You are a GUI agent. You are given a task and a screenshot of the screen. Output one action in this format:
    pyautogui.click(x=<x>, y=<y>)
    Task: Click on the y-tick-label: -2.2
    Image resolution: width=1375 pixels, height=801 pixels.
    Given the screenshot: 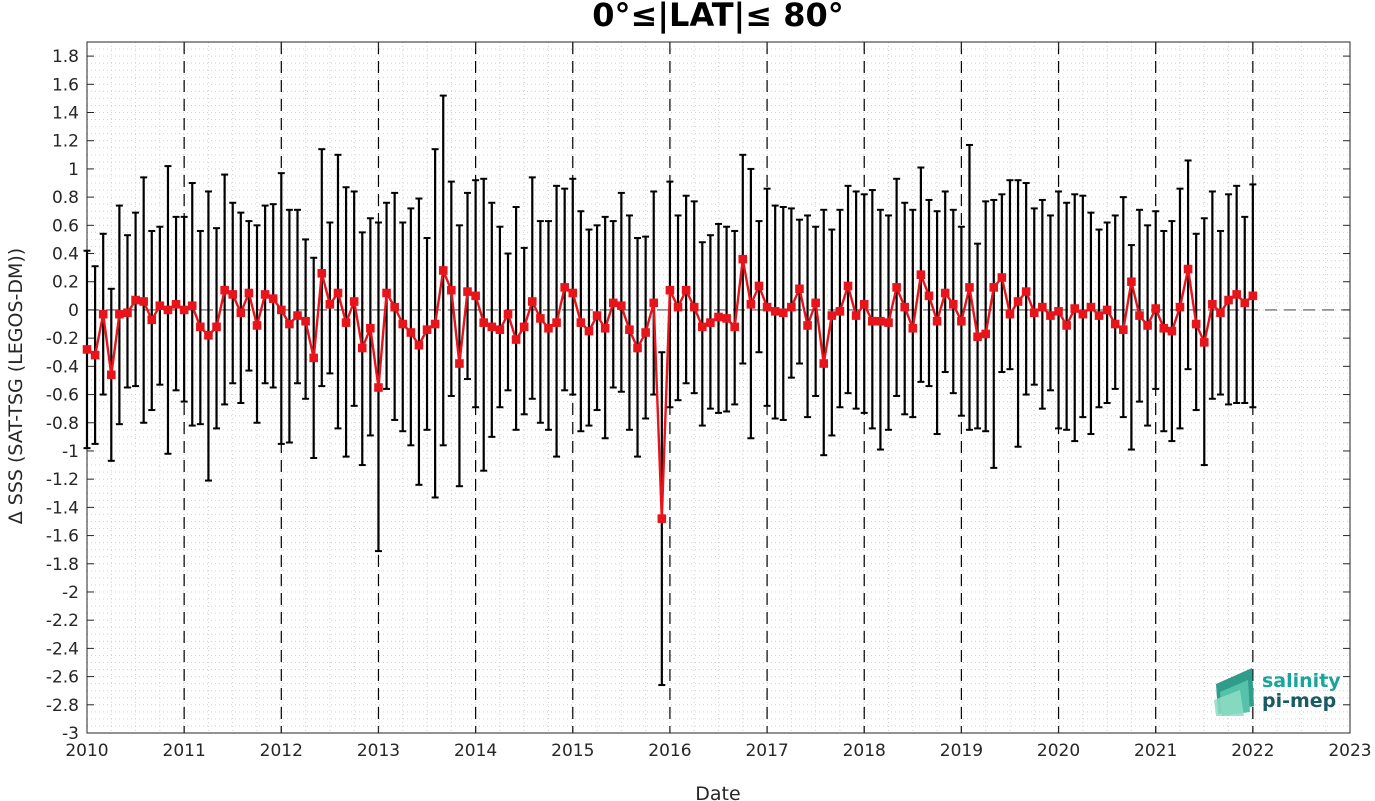 What is the action you would take?
    pyautogui.click(x=62, y=621)
    